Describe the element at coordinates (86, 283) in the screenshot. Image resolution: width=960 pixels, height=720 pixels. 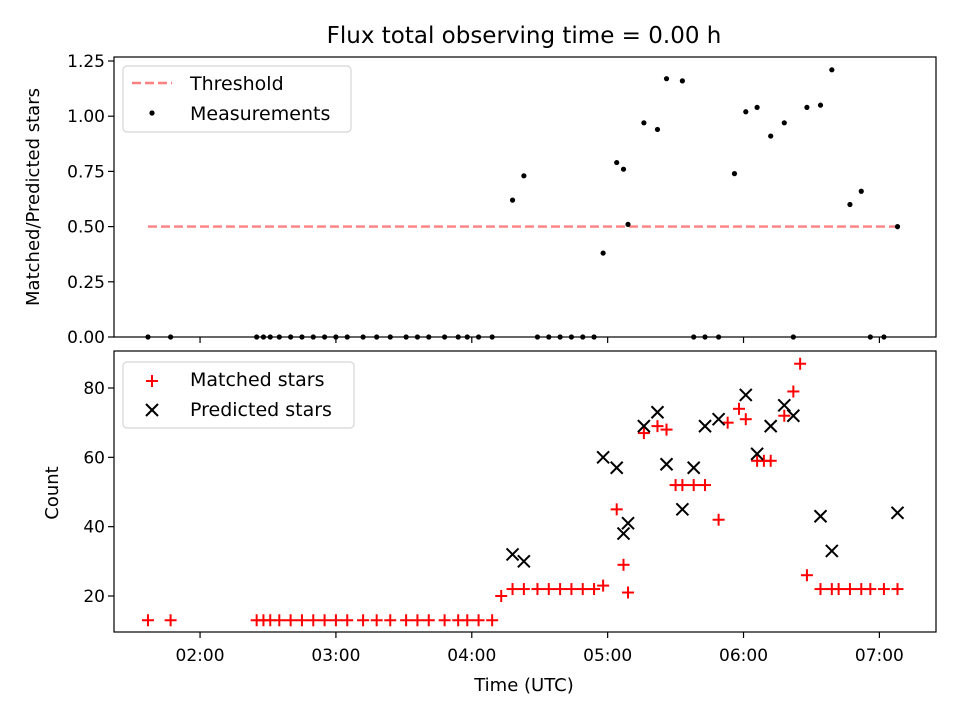
I see `top-y-tick-label: 0.25` at that location.